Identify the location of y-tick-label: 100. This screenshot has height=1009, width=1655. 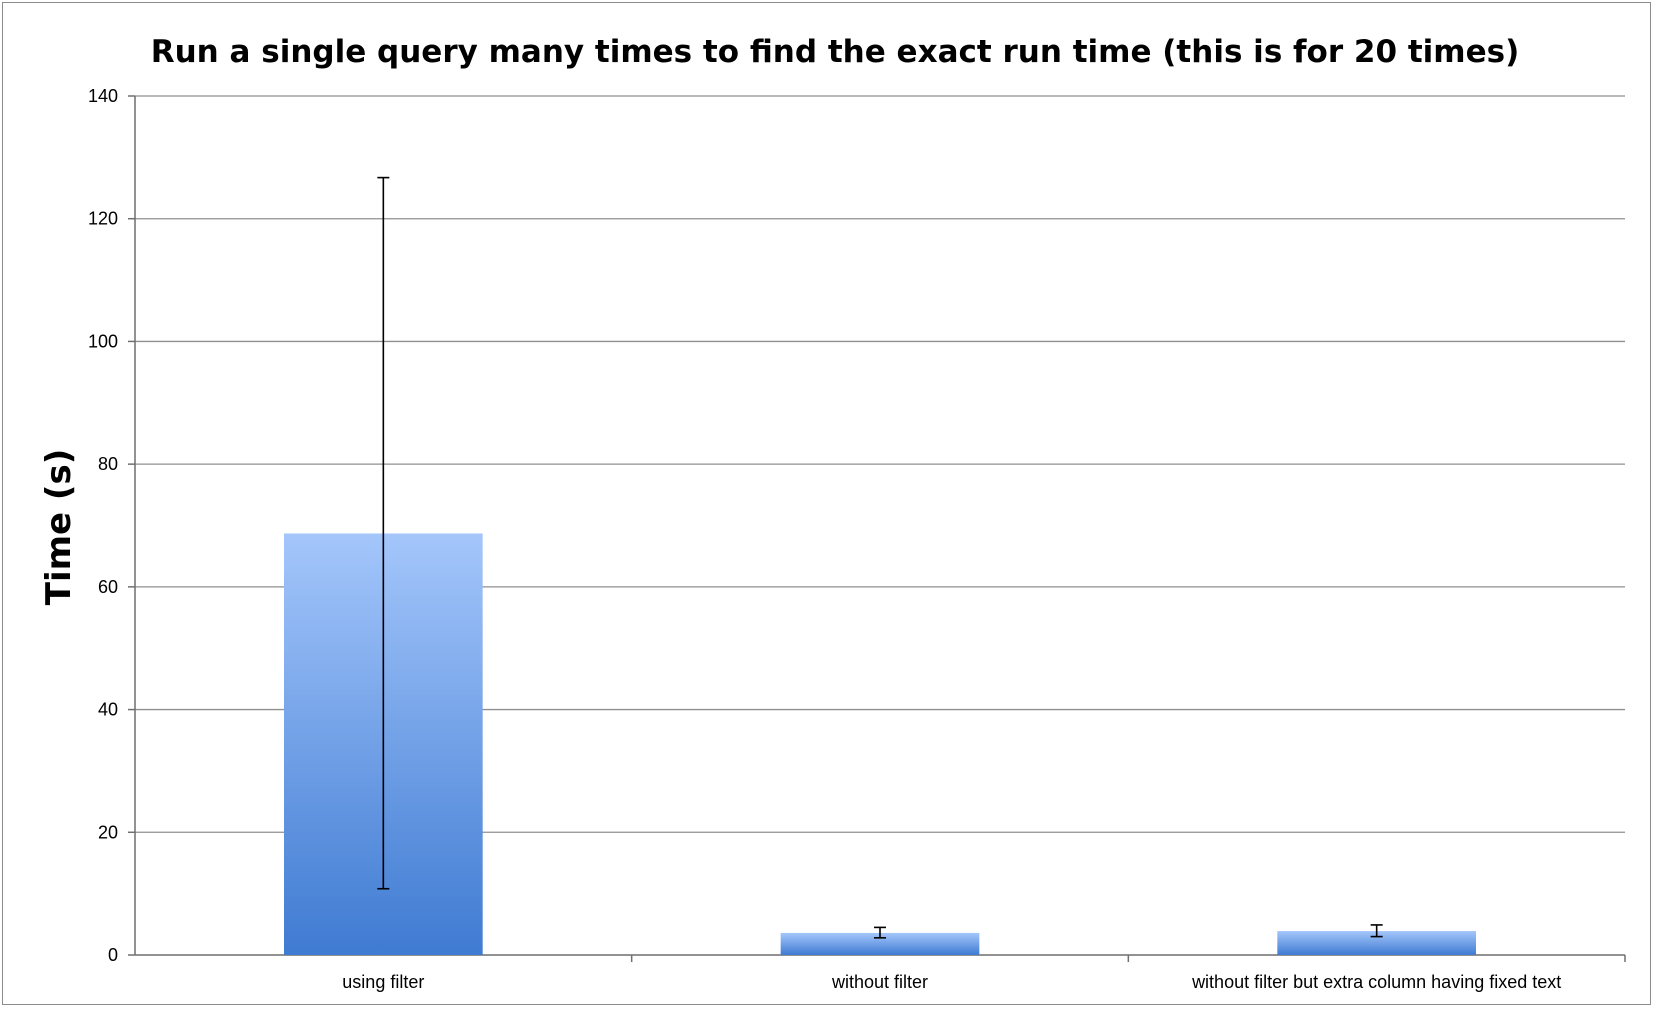
(103, 341).